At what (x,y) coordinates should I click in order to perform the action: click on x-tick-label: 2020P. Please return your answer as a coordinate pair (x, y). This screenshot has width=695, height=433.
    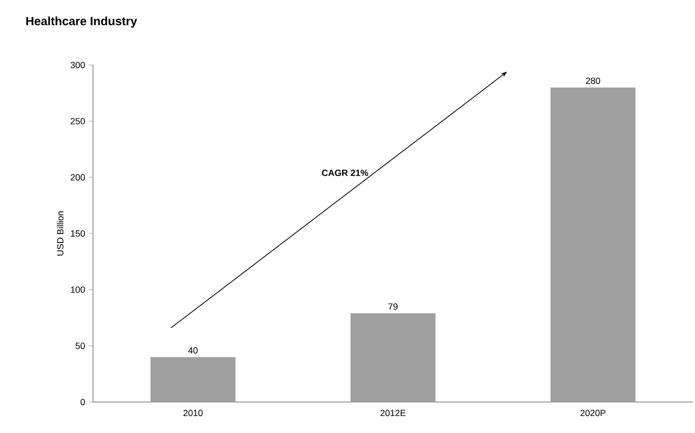
    Looking at the image, I should click on (593, 413).